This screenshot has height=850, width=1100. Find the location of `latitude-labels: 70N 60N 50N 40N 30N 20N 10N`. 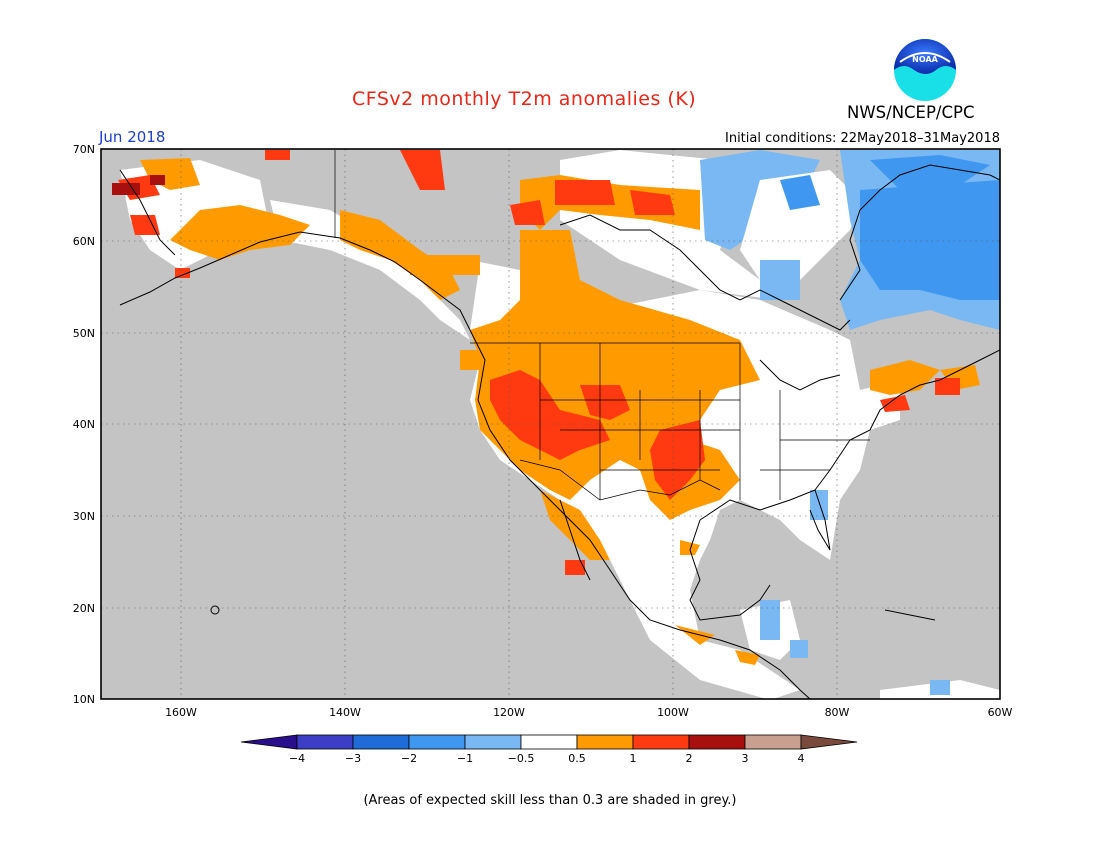

latitude-labels: 70N 60N 50N 40N 30N 20N 10N is located at coordinates (84, 424).